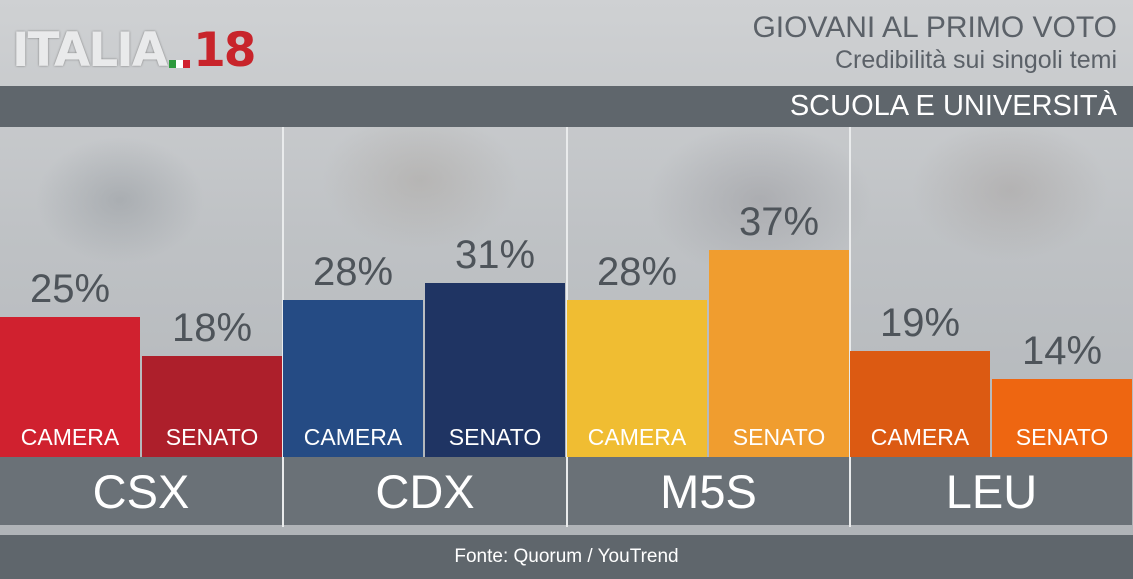  I want to click on party-label-csx: CSX, so click(141, 491).